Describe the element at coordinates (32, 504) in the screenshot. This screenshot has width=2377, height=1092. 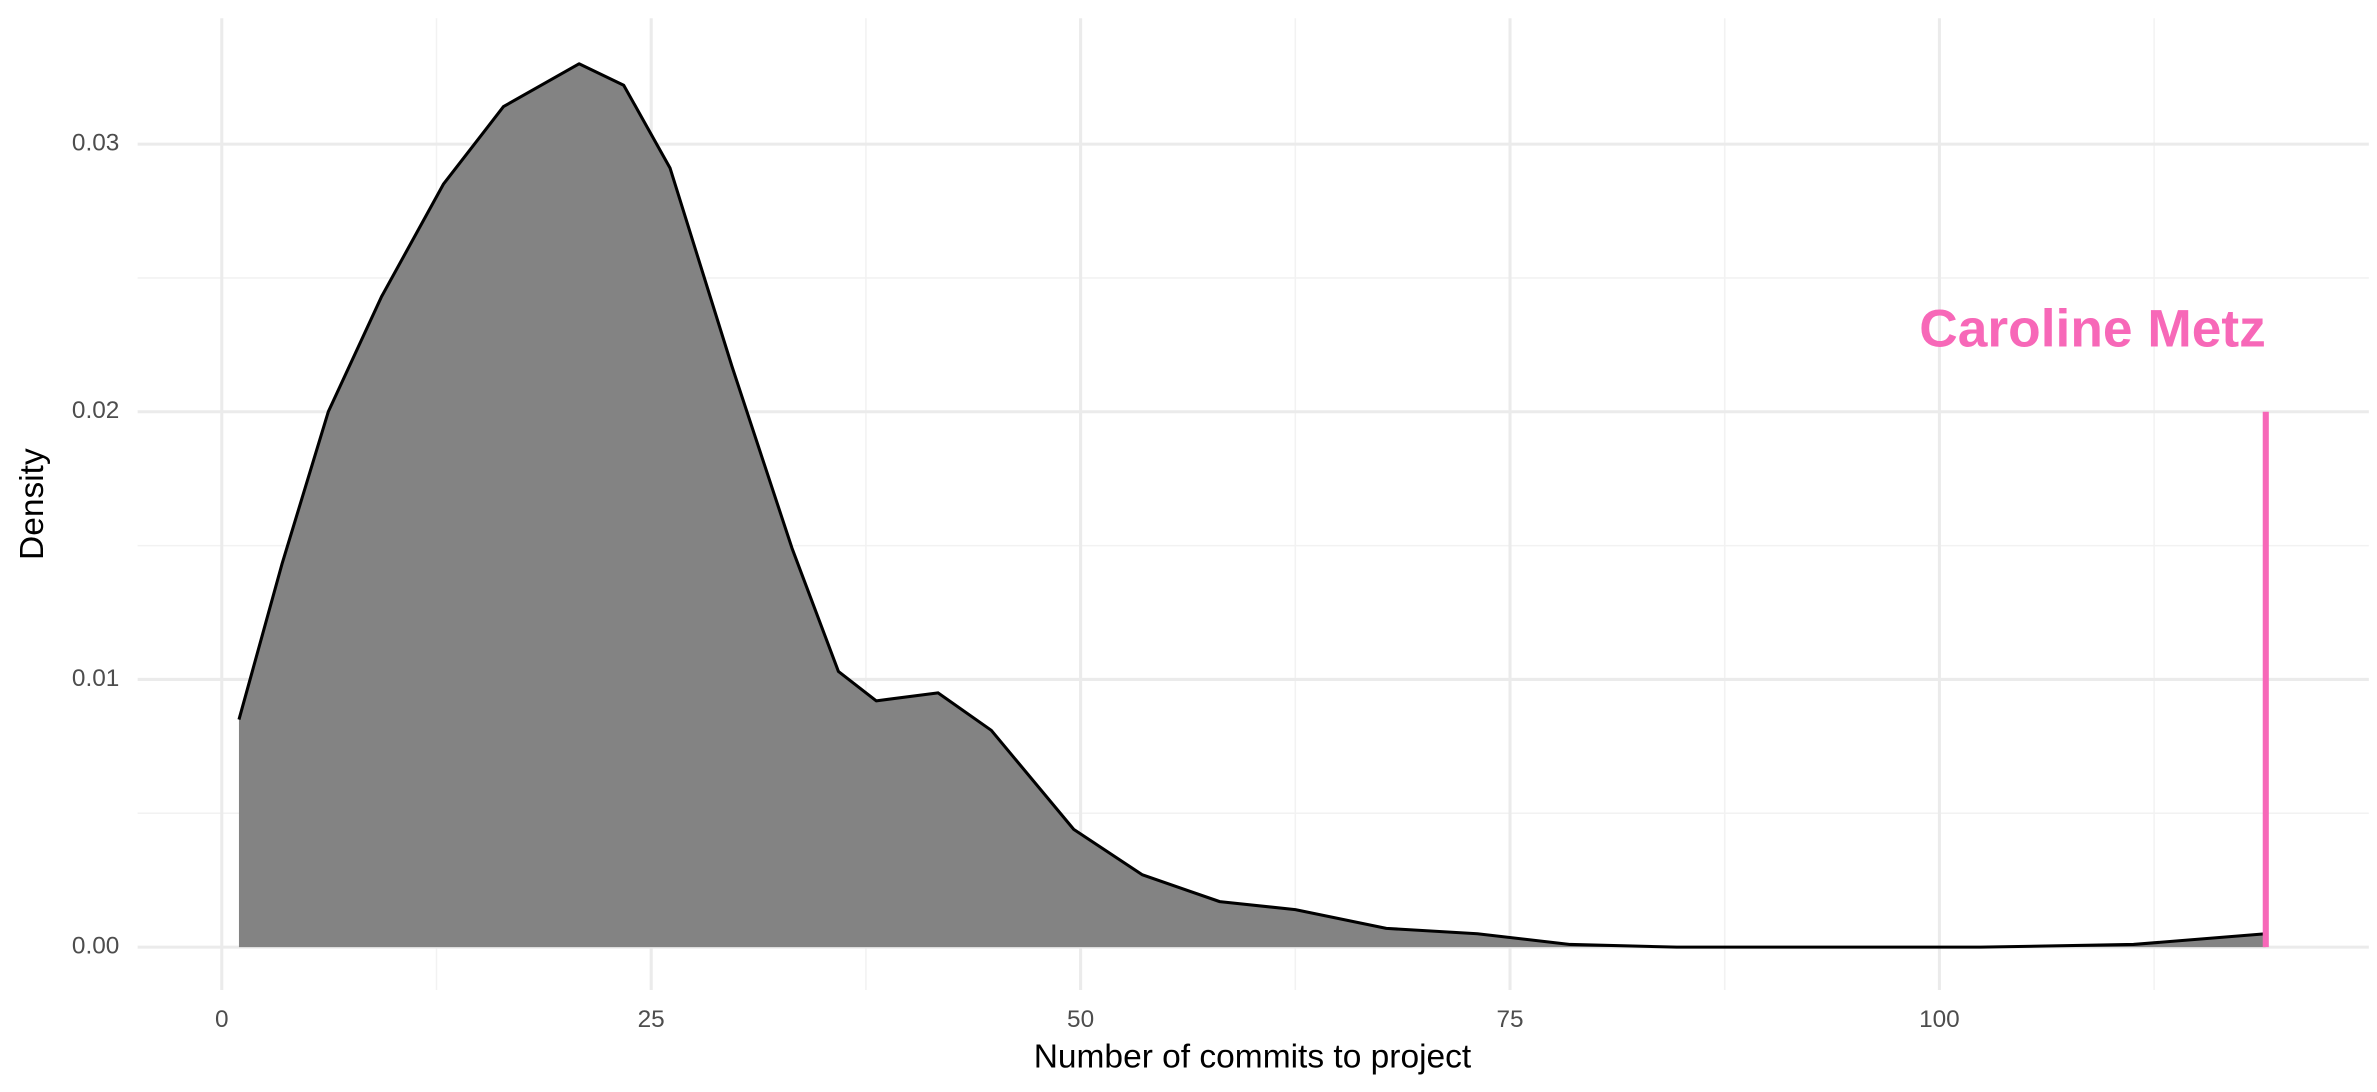
I see `y-axis-title: Density` at that location.